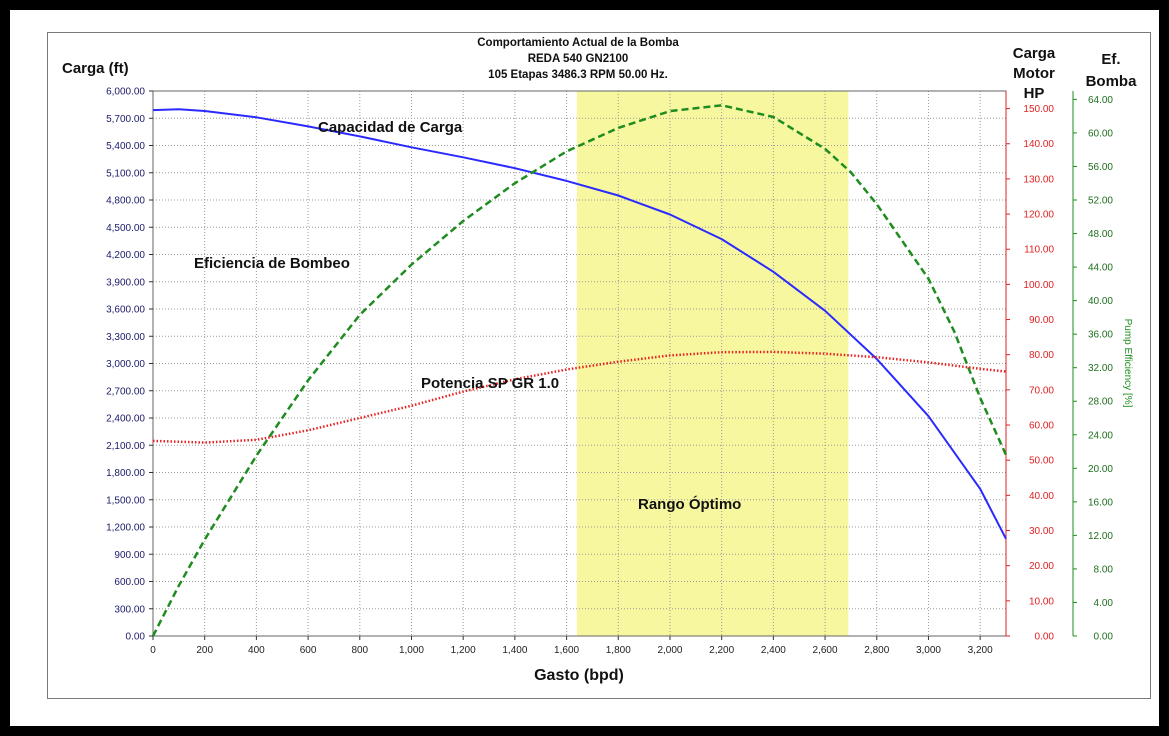 Image resolution: width=1169 pixels, height=736 pixels. Describe the element at coordinates (1034, 93) in the screenshot. I see `motor-axis-label-line: HP` at that location.